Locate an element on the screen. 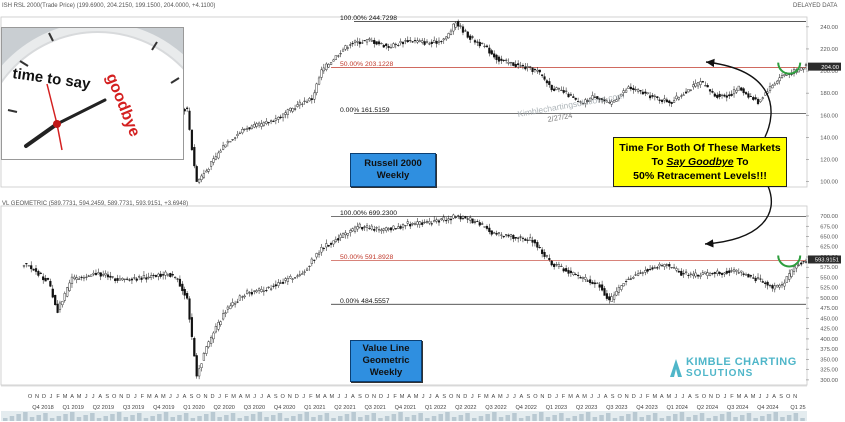 The width and height of the screenshot is (845, 422). fib-level-label: 50.00% 591.8928 is located at coordinates (367, 257).